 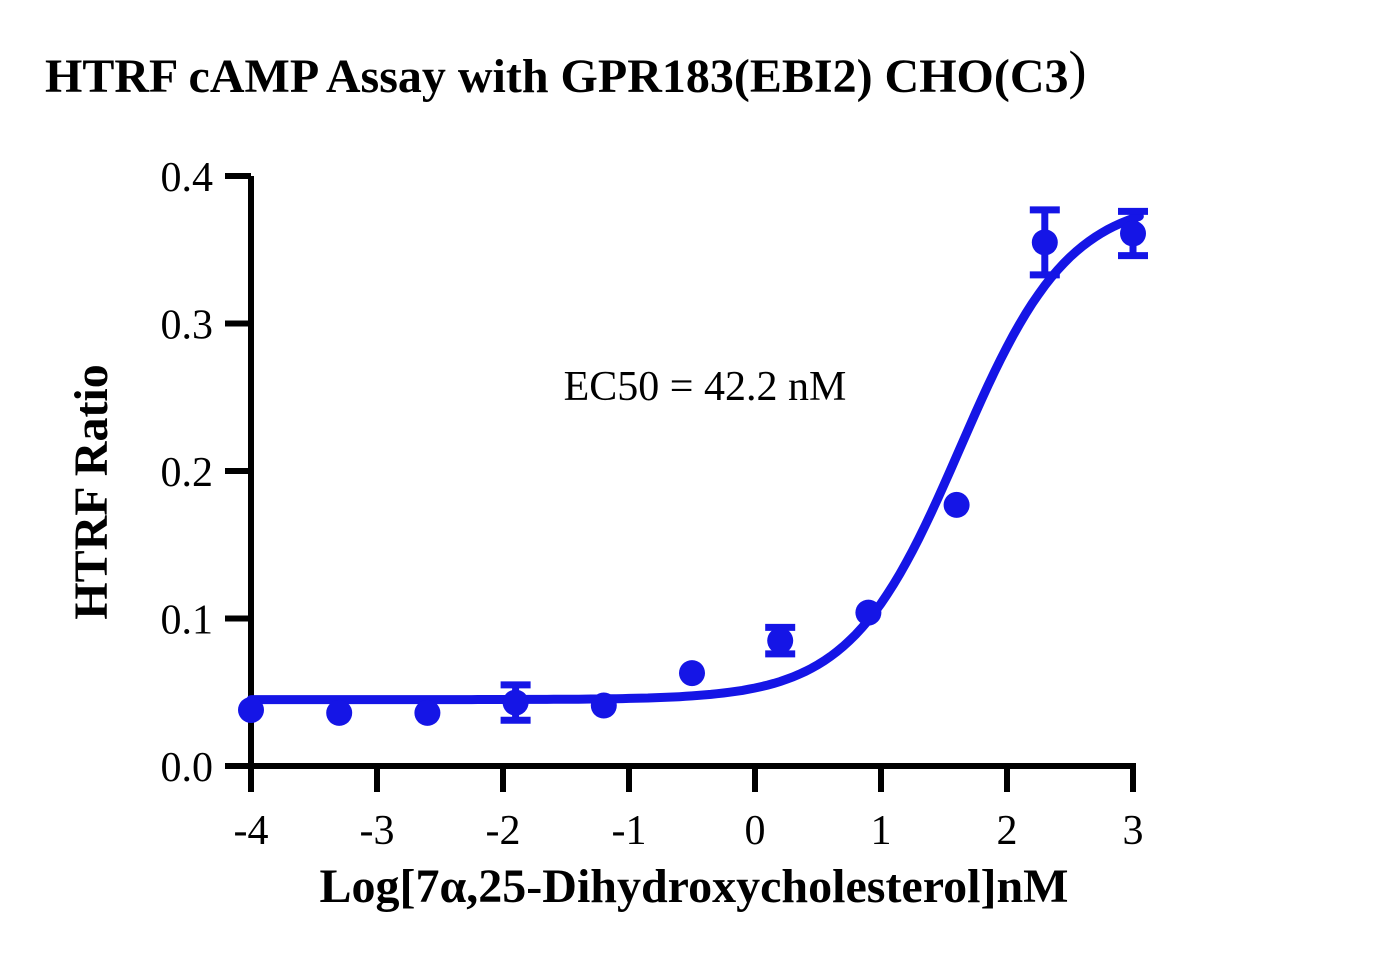 What do you see at coordinates (187, 473) in the screenshot?
I see `y-tick-label: 0.2` at bounding box center [187, 473].